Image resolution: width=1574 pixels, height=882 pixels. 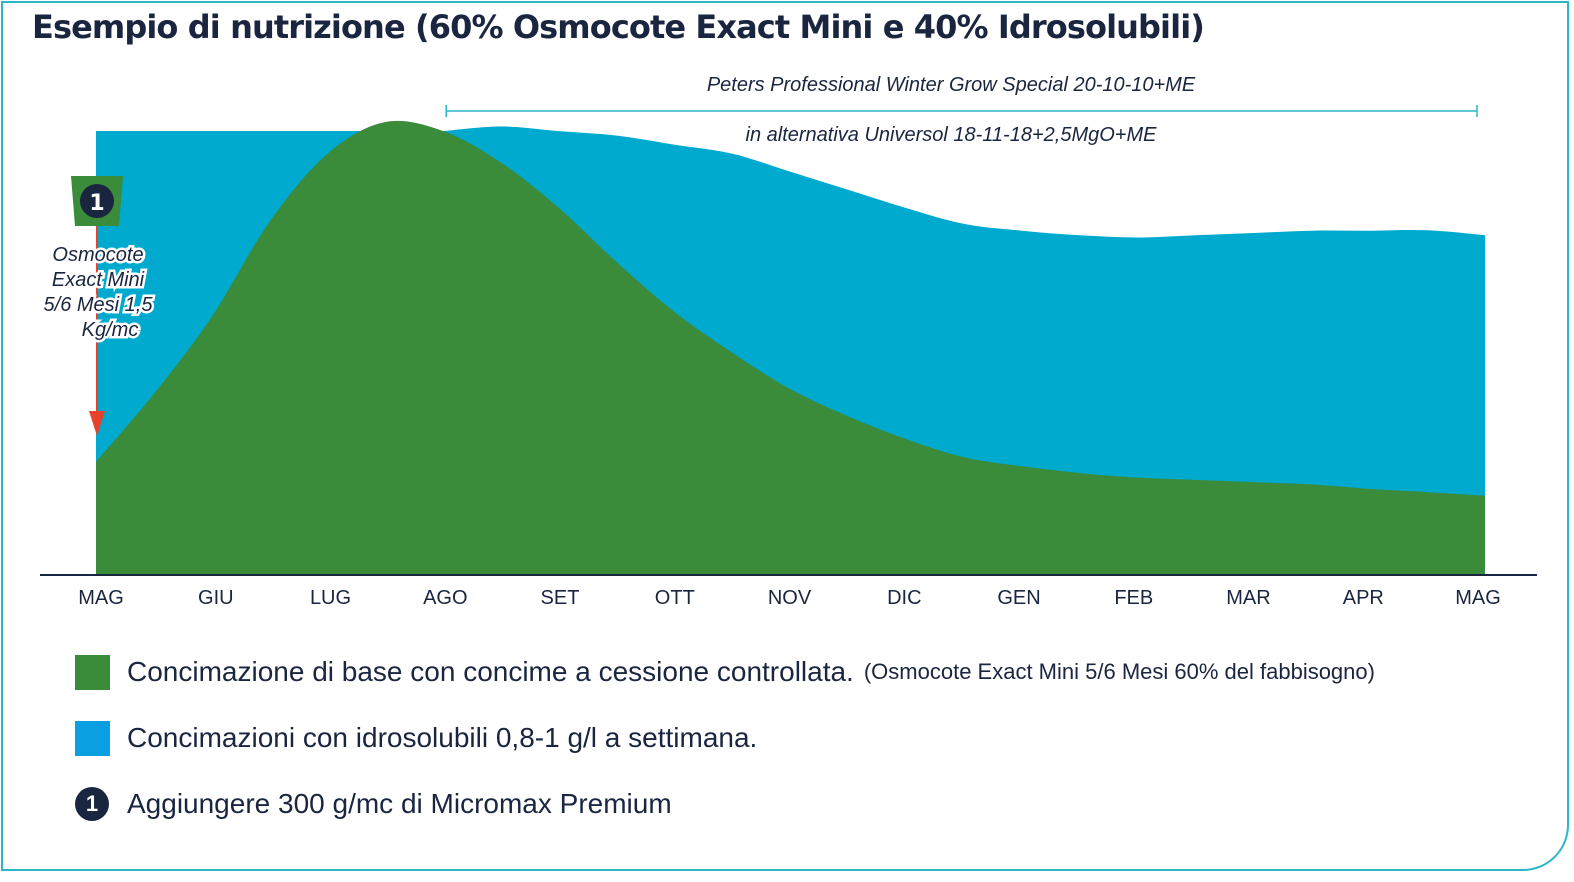 What do you see at coordinates (904, 598) in the screenshot?
I see `x-tick-label-7: DIC` at bounding box center [904, 598].